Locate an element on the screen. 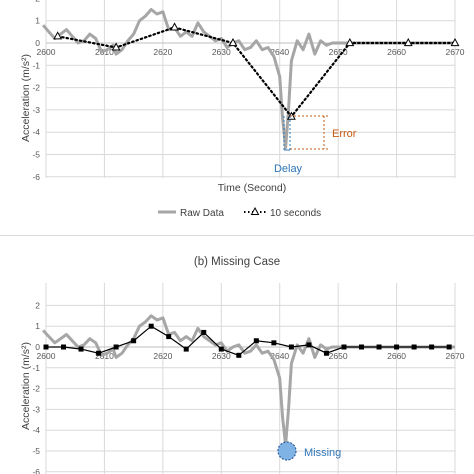 The image size is (474, 474). missing-marker is located at coordinates (287, 451).